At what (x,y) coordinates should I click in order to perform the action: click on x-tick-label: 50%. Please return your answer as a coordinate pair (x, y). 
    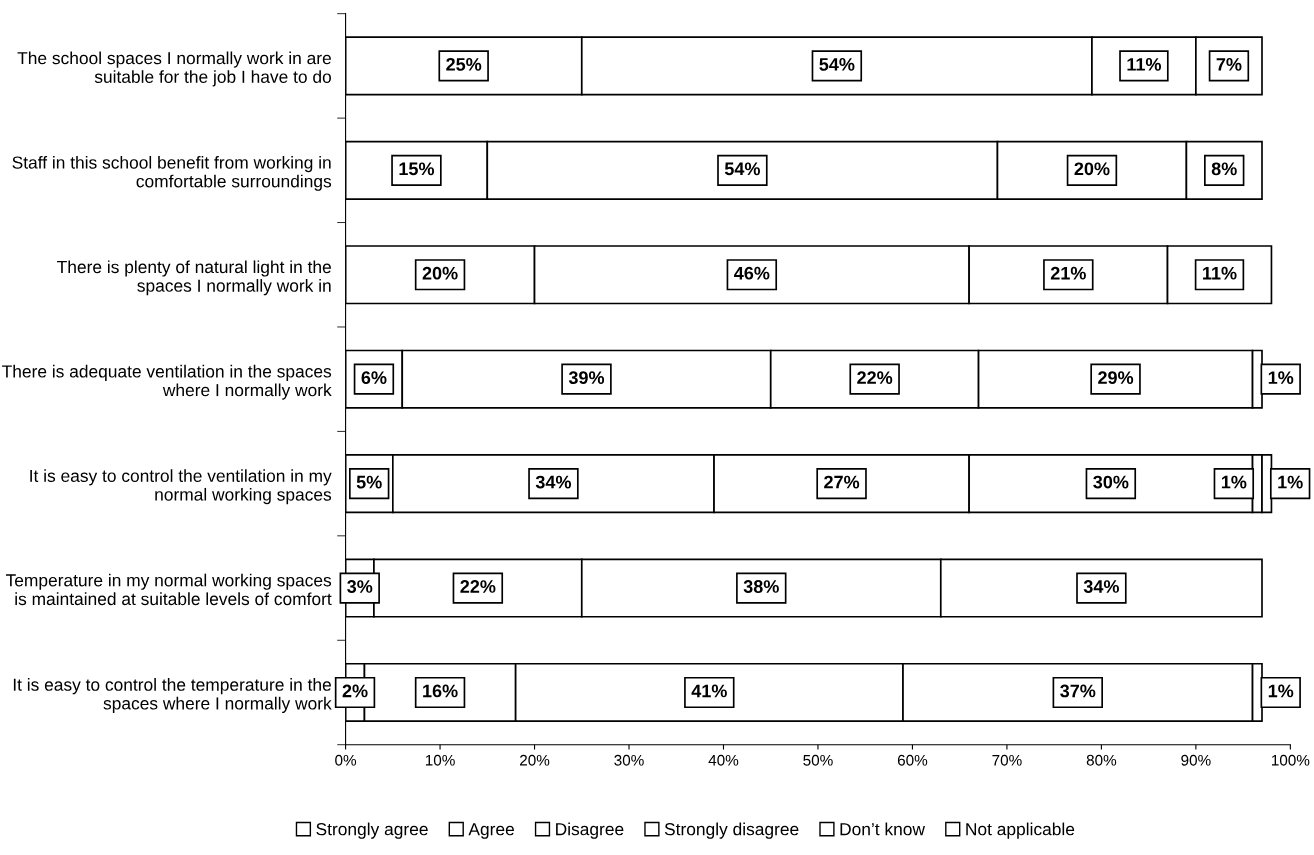
    Looking at the image, I should click on (818, 760).